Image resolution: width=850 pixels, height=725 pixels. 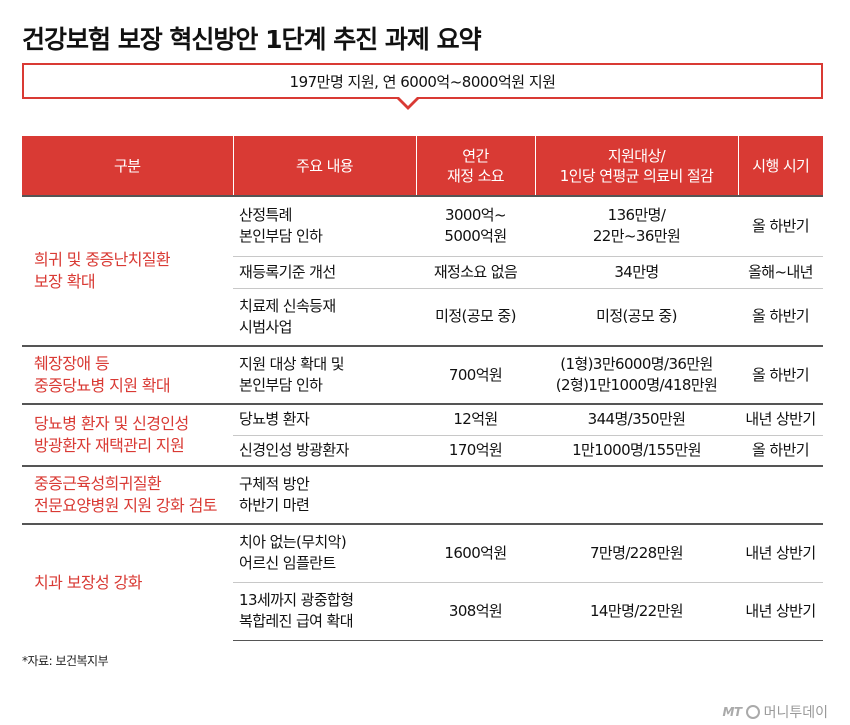 I want to click on target-cell: 1만1000명/155만원, so click(x=636, y=450).